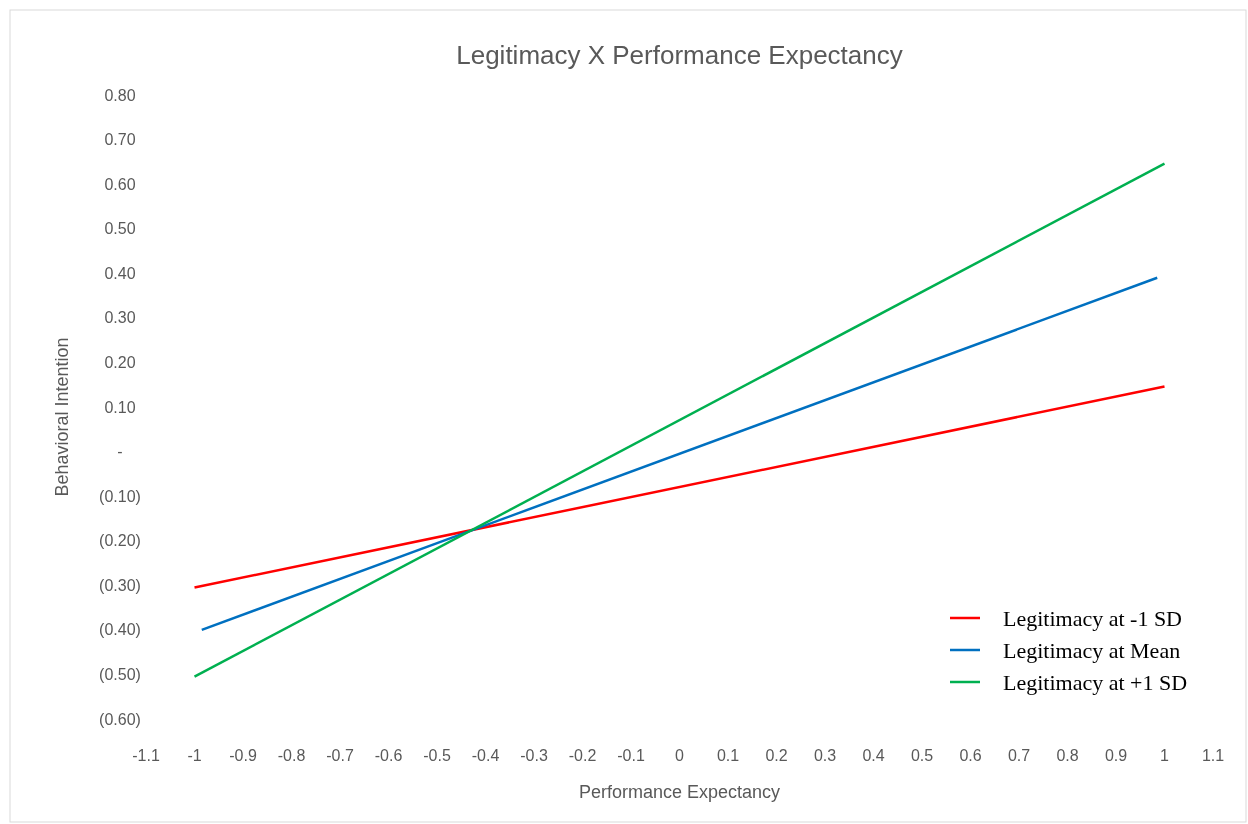  Describe the element at coordinates (120, 95) in the screenshot. I see `y-tick-label: 0.80` at that location.